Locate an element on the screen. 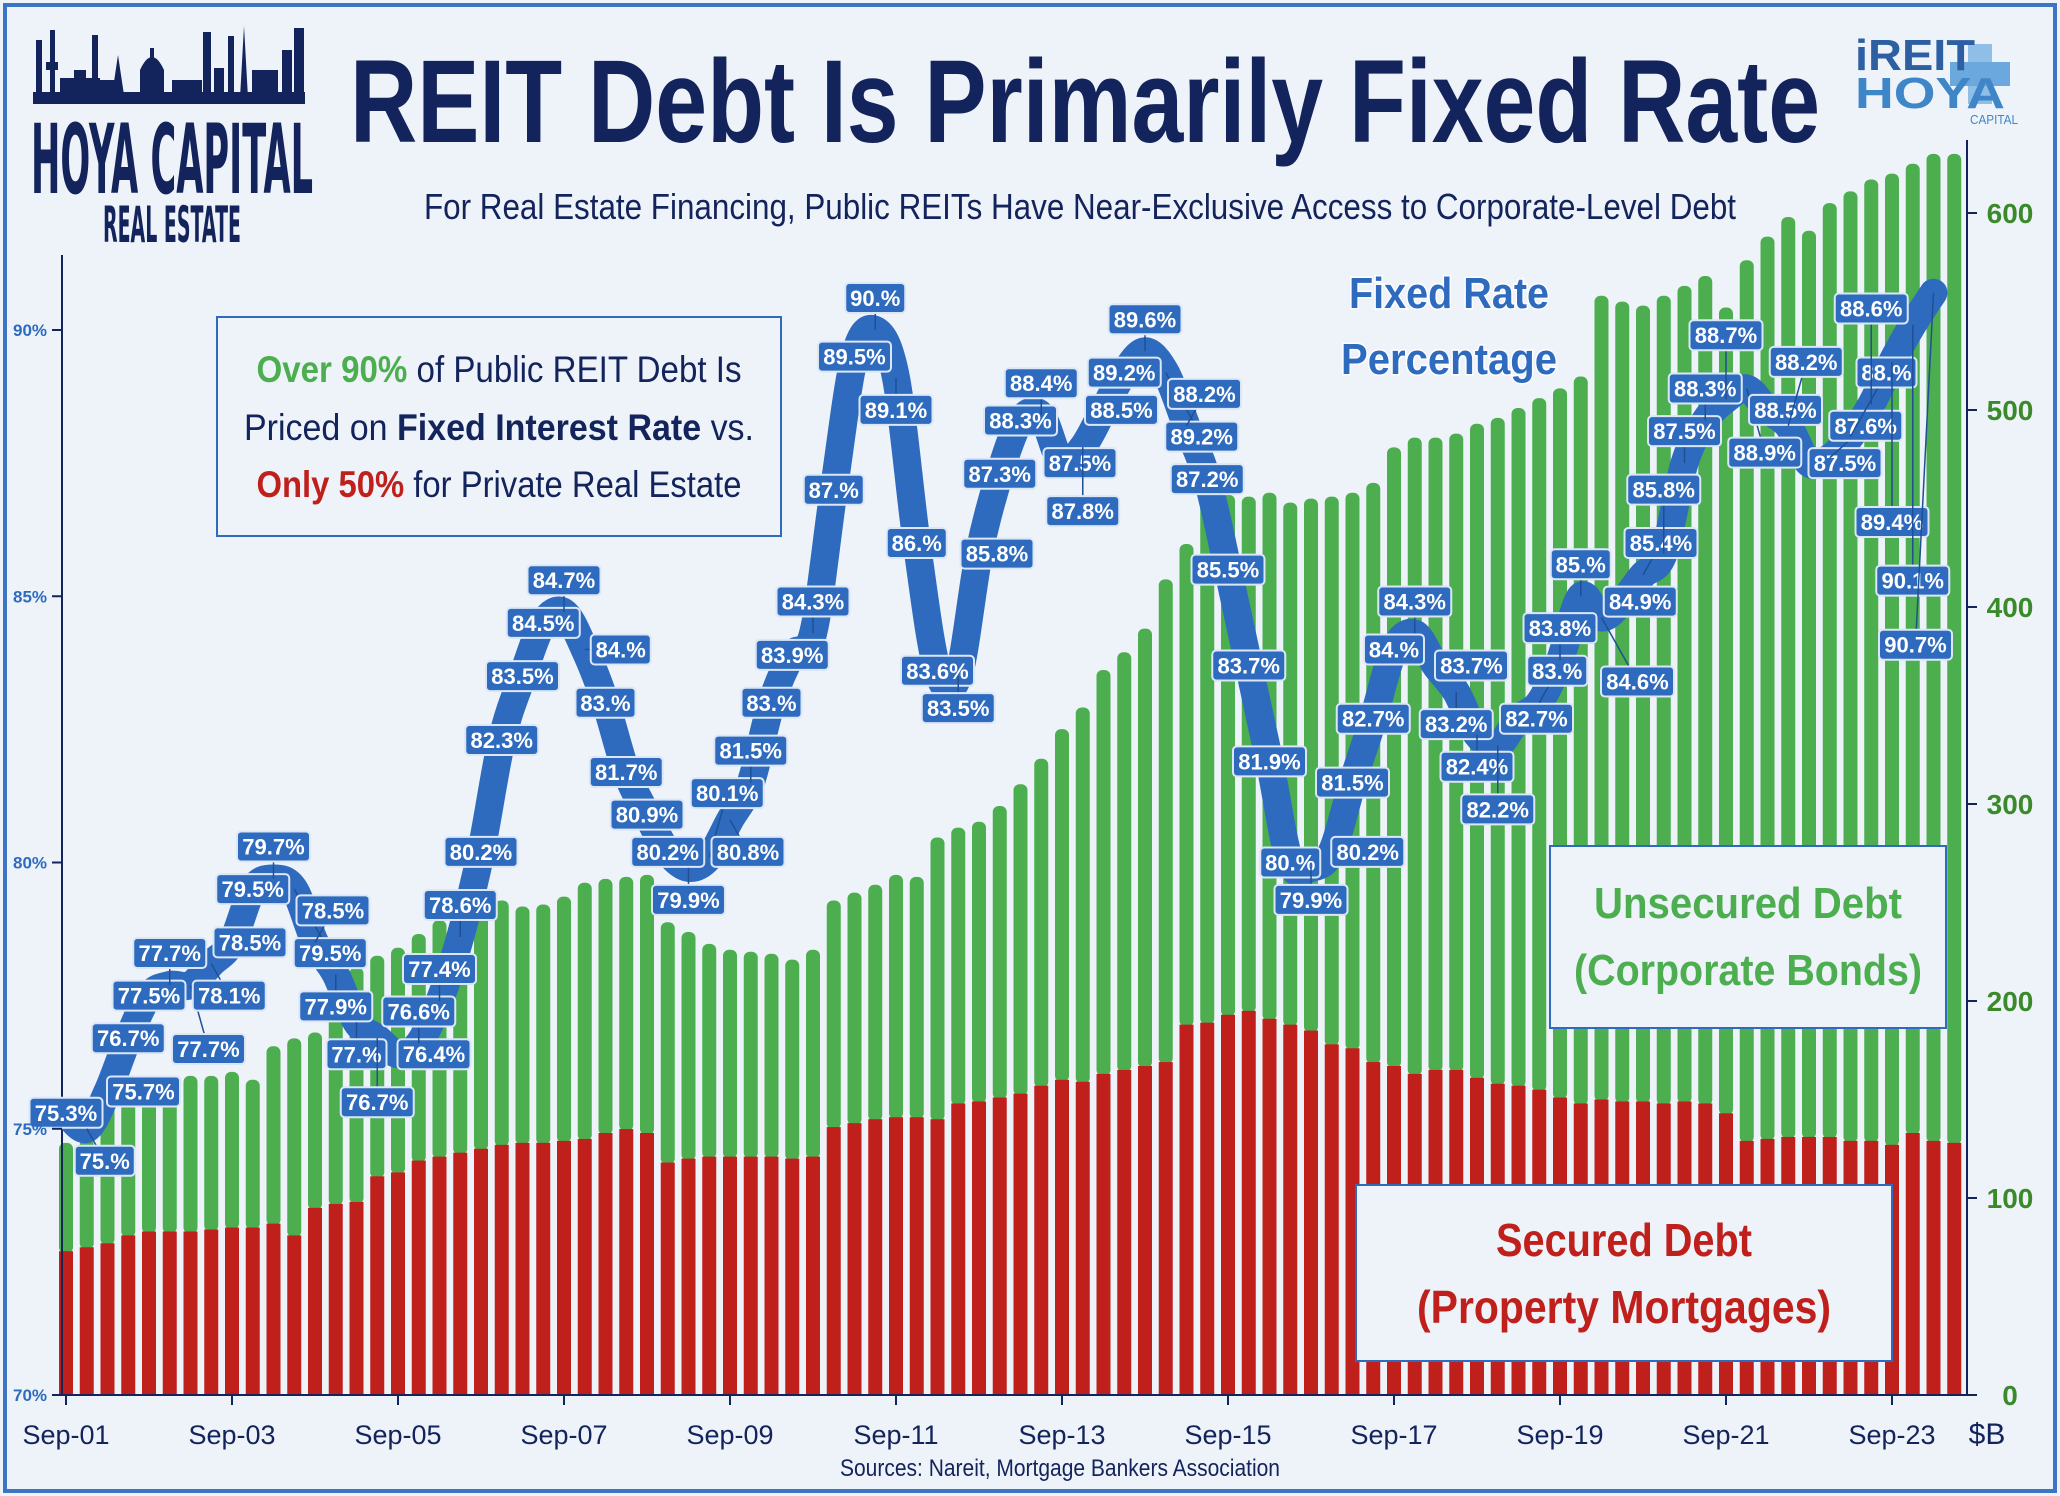 This screenshot has width=2060, height=1496. data-label-Sep-13: 87.5% is located at coordinates (1080, 463).